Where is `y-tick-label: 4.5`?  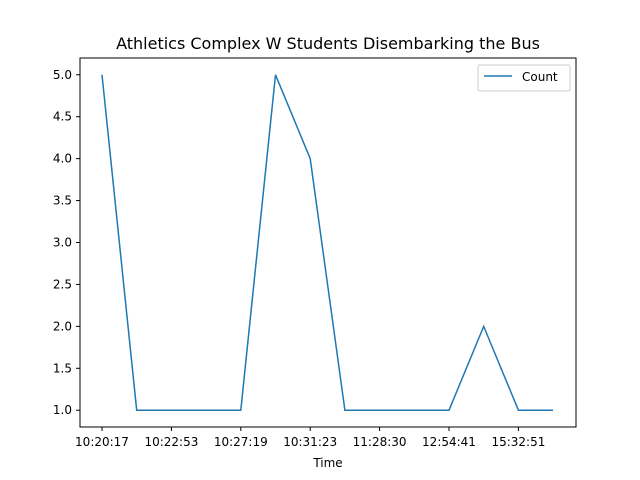
y-tick-label: 4.5 is located at coordinates (62, 117).